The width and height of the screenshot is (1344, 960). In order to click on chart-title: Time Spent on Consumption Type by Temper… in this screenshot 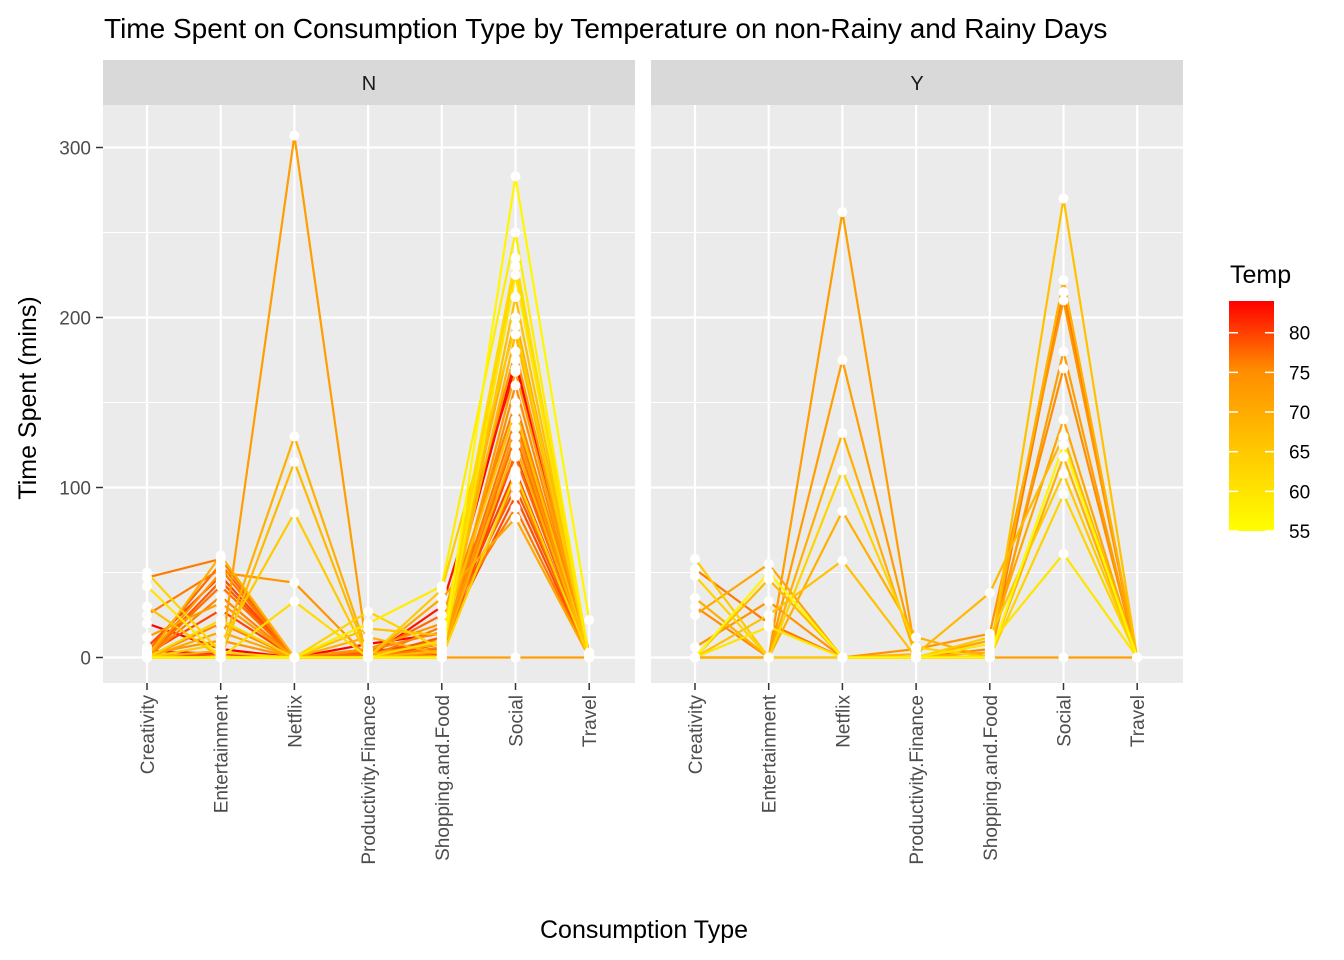, I will do `click(605, 28)`.